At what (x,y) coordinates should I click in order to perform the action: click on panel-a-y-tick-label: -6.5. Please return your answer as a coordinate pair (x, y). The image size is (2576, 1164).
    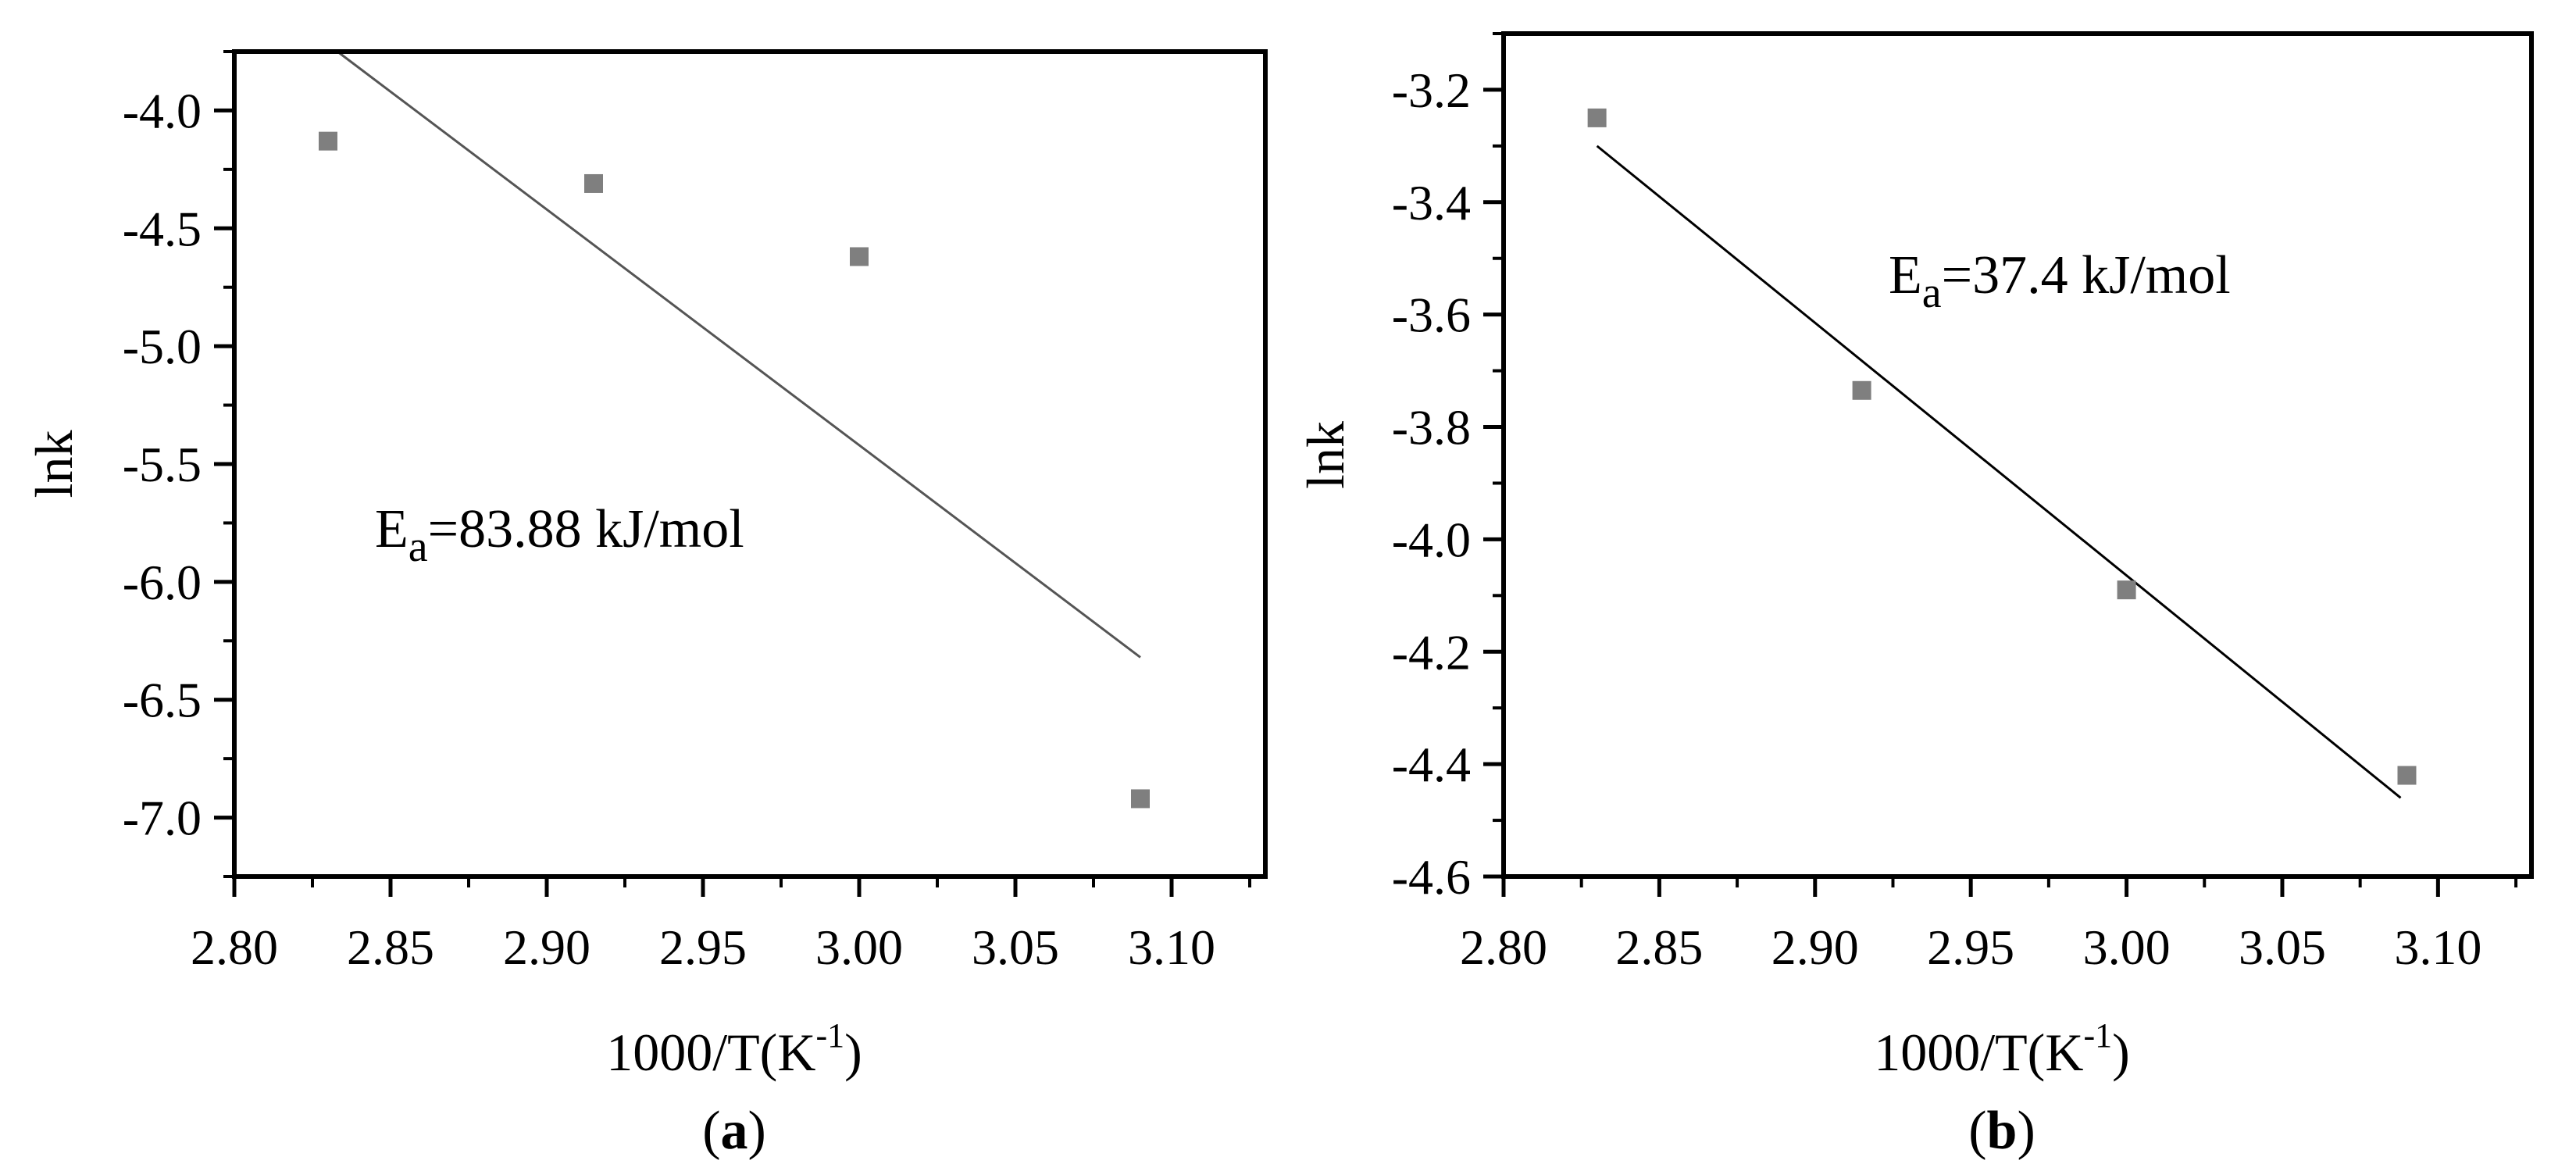
    Looking at the image, I should click on (162, 700).